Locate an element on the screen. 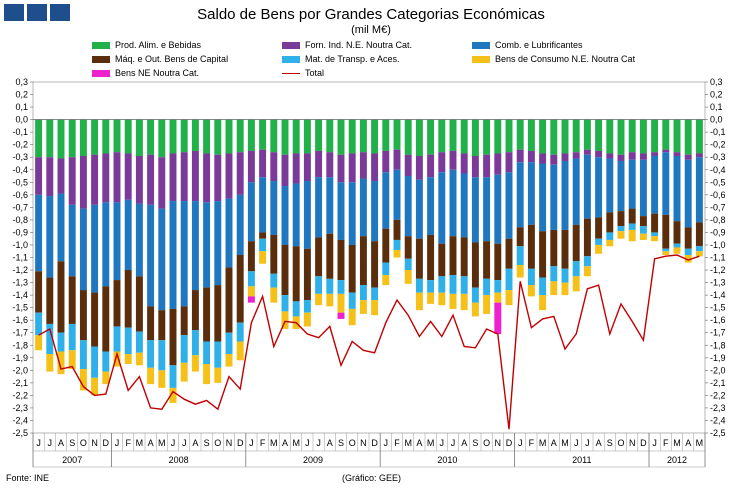  x-month-label: F is located at coordinates (128, 443).